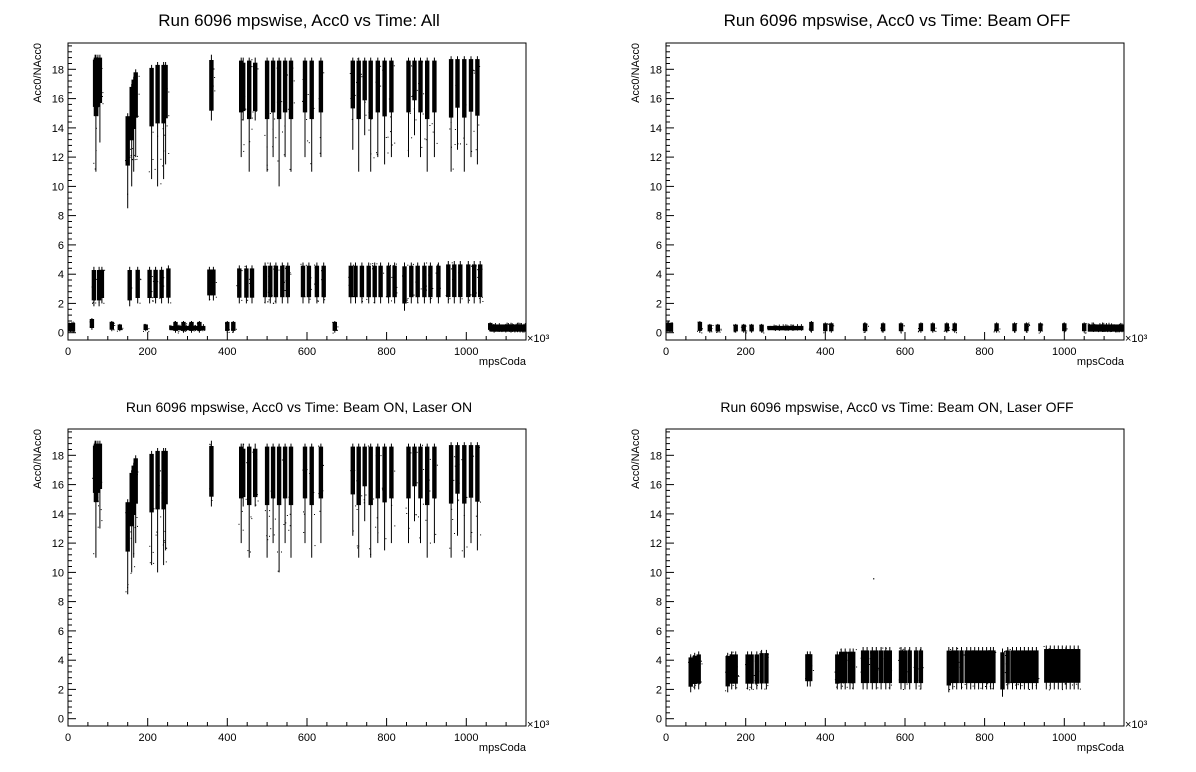  What do you see at coordinates (656, 515) in the screenshot?
I see `y-tick-label: 14` at bounding box center [656, 515].